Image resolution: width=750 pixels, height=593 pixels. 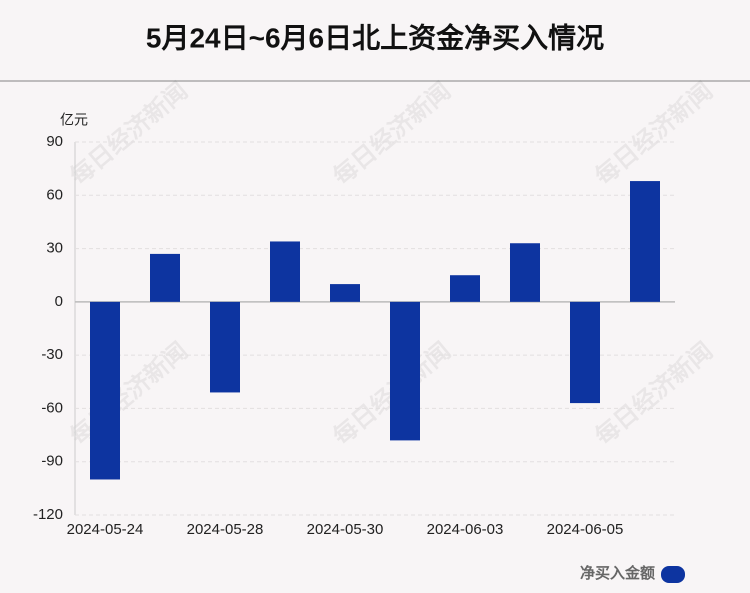 What do you see at coordinates (52, 461) in the screenshot?
I see `y-tick-label: -90` at bounding box center [52, 461].